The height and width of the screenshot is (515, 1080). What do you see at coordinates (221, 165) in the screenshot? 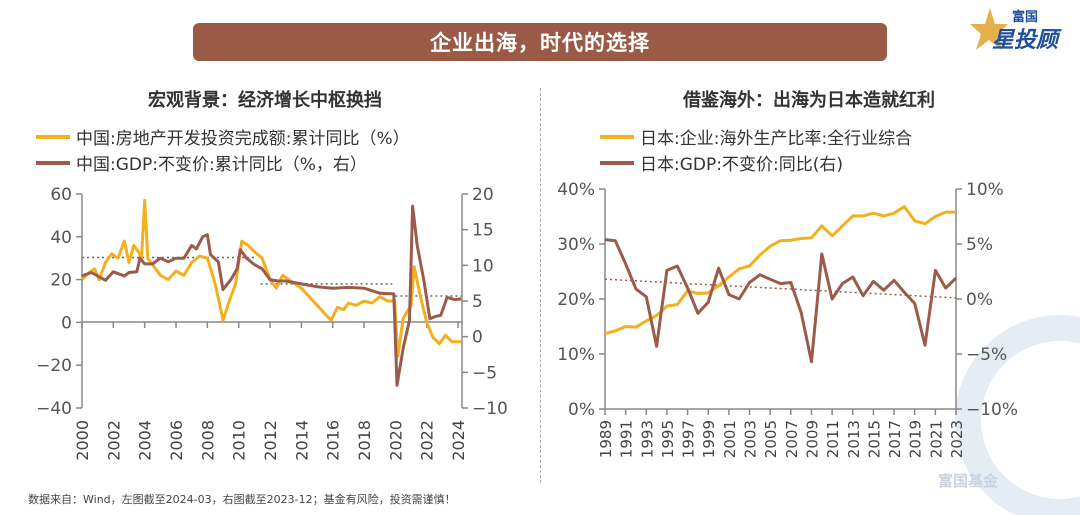
I see `legend-label: 中国:GDP:不变价:累计同比（%，右）` at bounding box center [221, 165].